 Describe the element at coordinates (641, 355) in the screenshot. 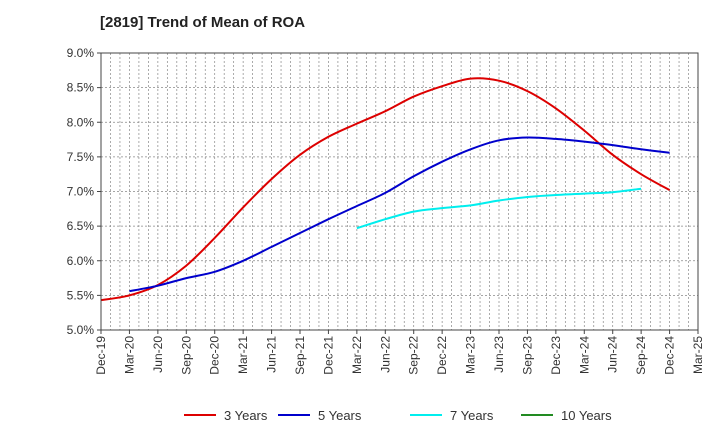

I see `x-tick-label: Sep-24` at that location.